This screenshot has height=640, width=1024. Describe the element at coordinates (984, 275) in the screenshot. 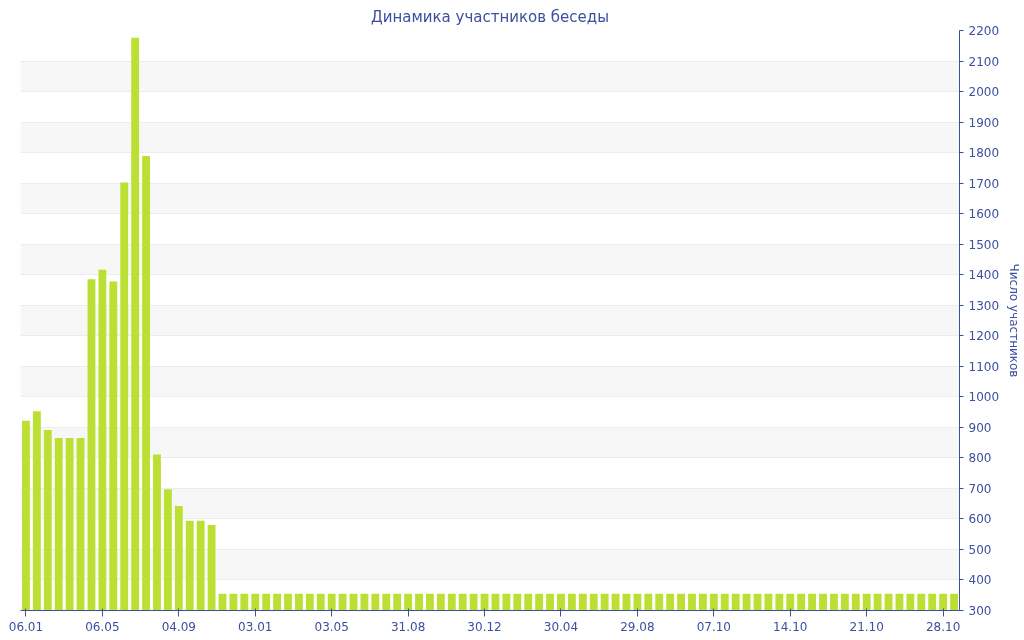

I see `y-tick-label: 1400` at that location.